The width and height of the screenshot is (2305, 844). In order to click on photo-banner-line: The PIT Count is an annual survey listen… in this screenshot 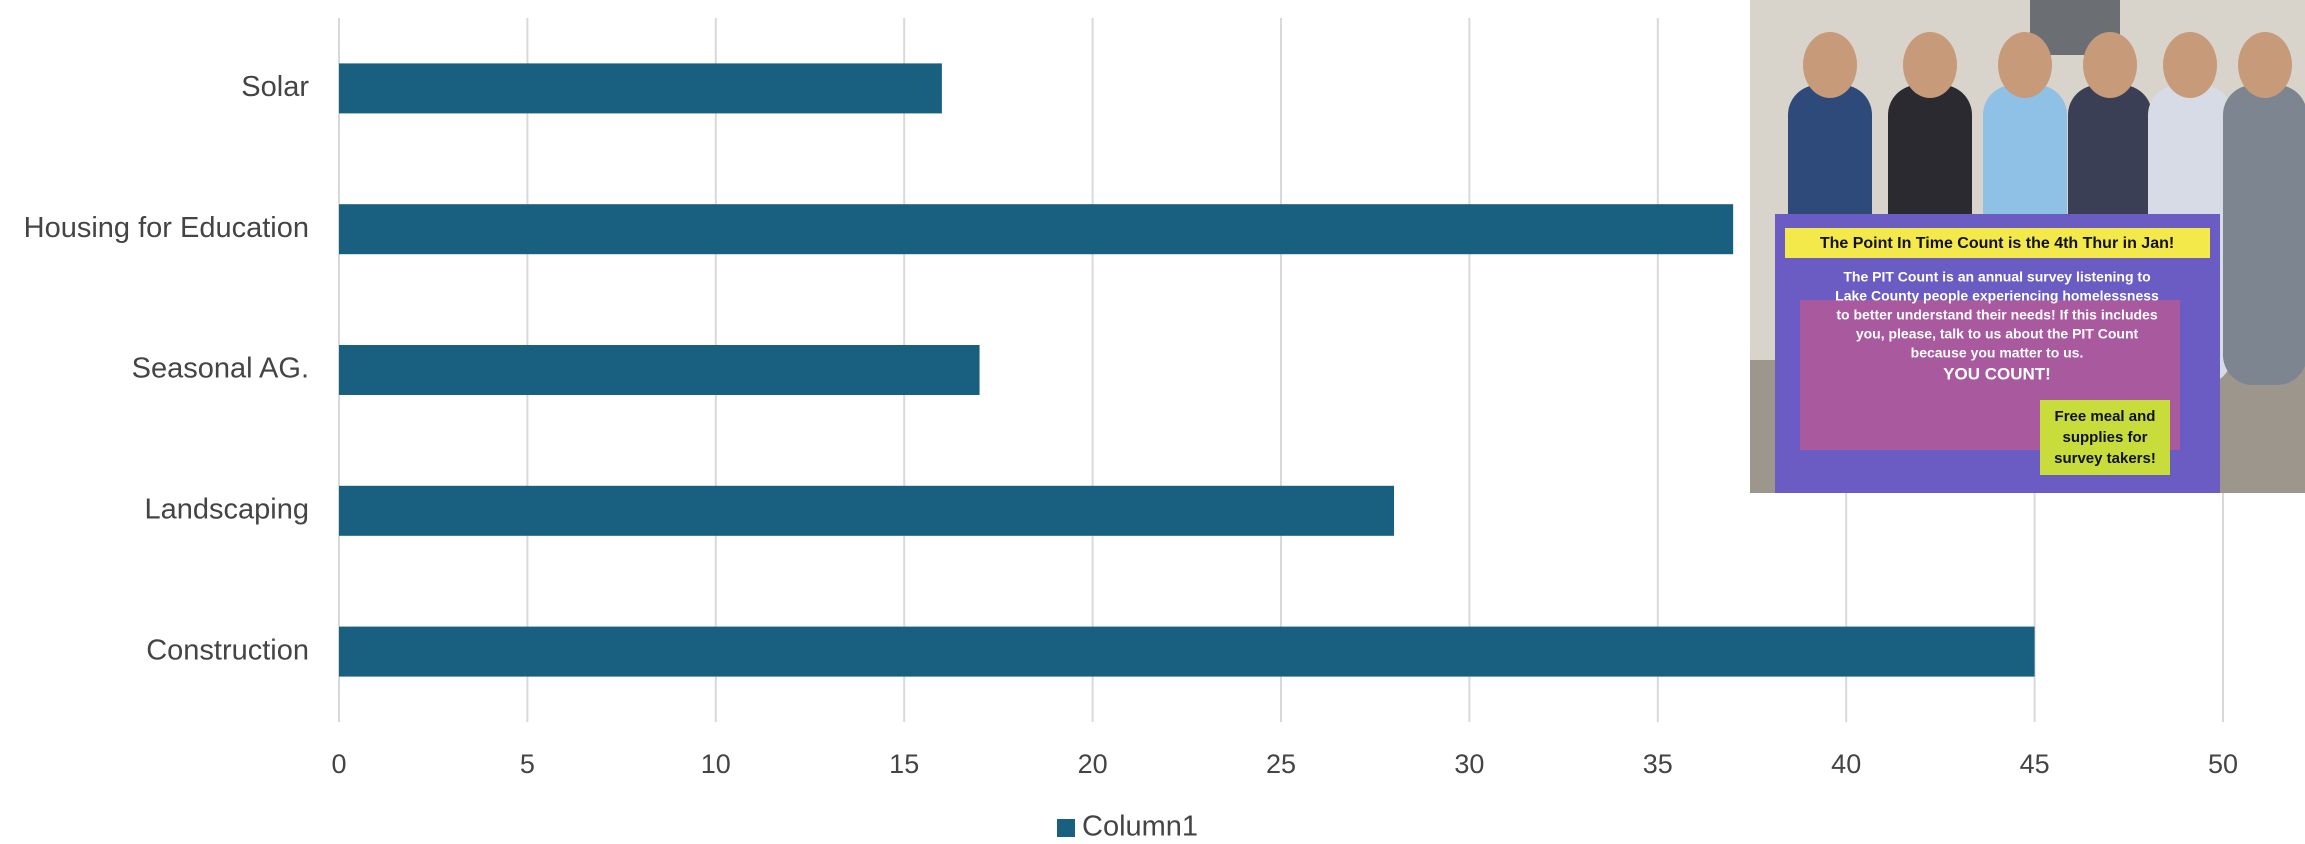, I will do `click(1996, 277)`.